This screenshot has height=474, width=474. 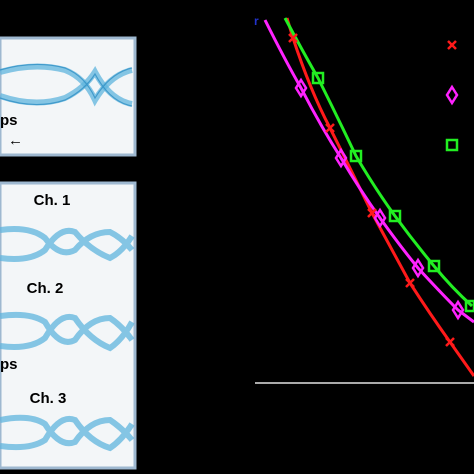 I want to click on eye-panel-top: ps ←, so click(x=68, y=96).